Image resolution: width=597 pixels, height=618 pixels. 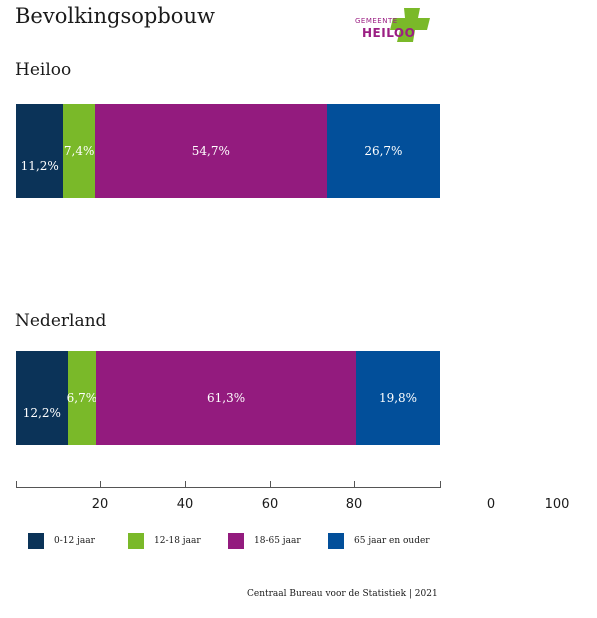 I want to click on chart-title: Bevolkingsopbouw, so click(x=115, y=16).